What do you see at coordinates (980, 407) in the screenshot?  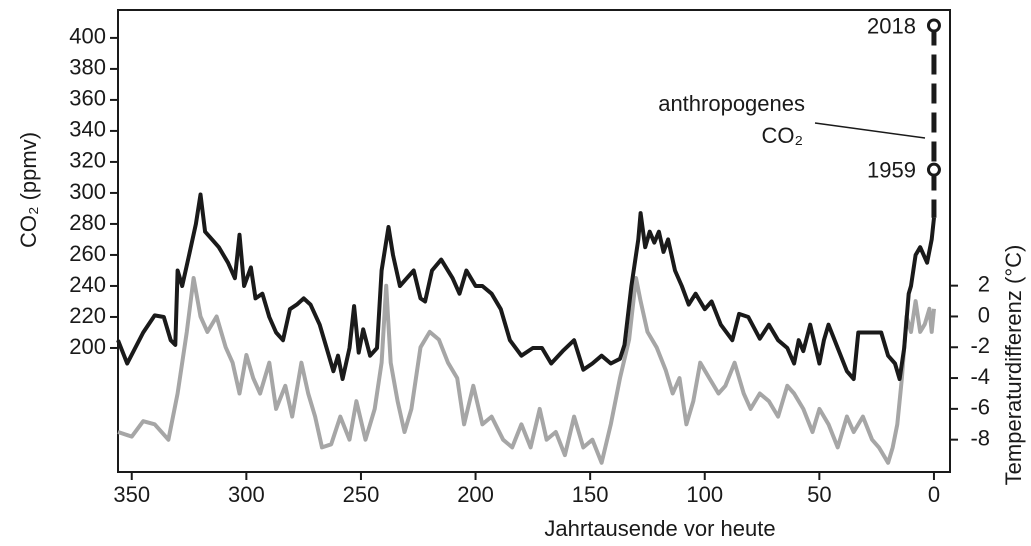 I see `y2-tick-label: -6` at bounding box center [980, 407].